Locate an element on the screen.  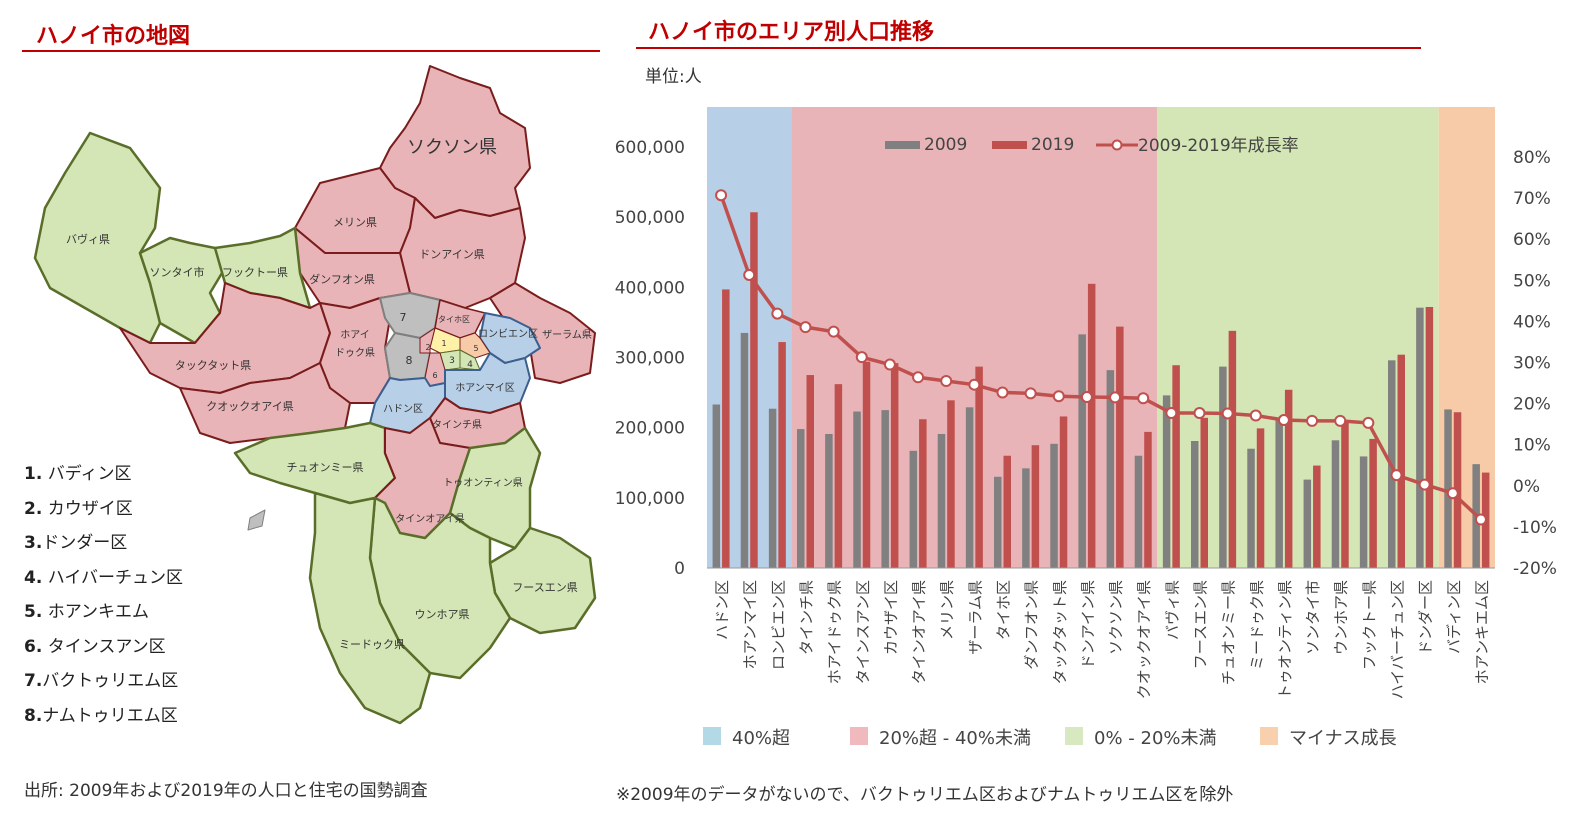
legend-label-2019: 2019 is located at coordinates (1052, 145).